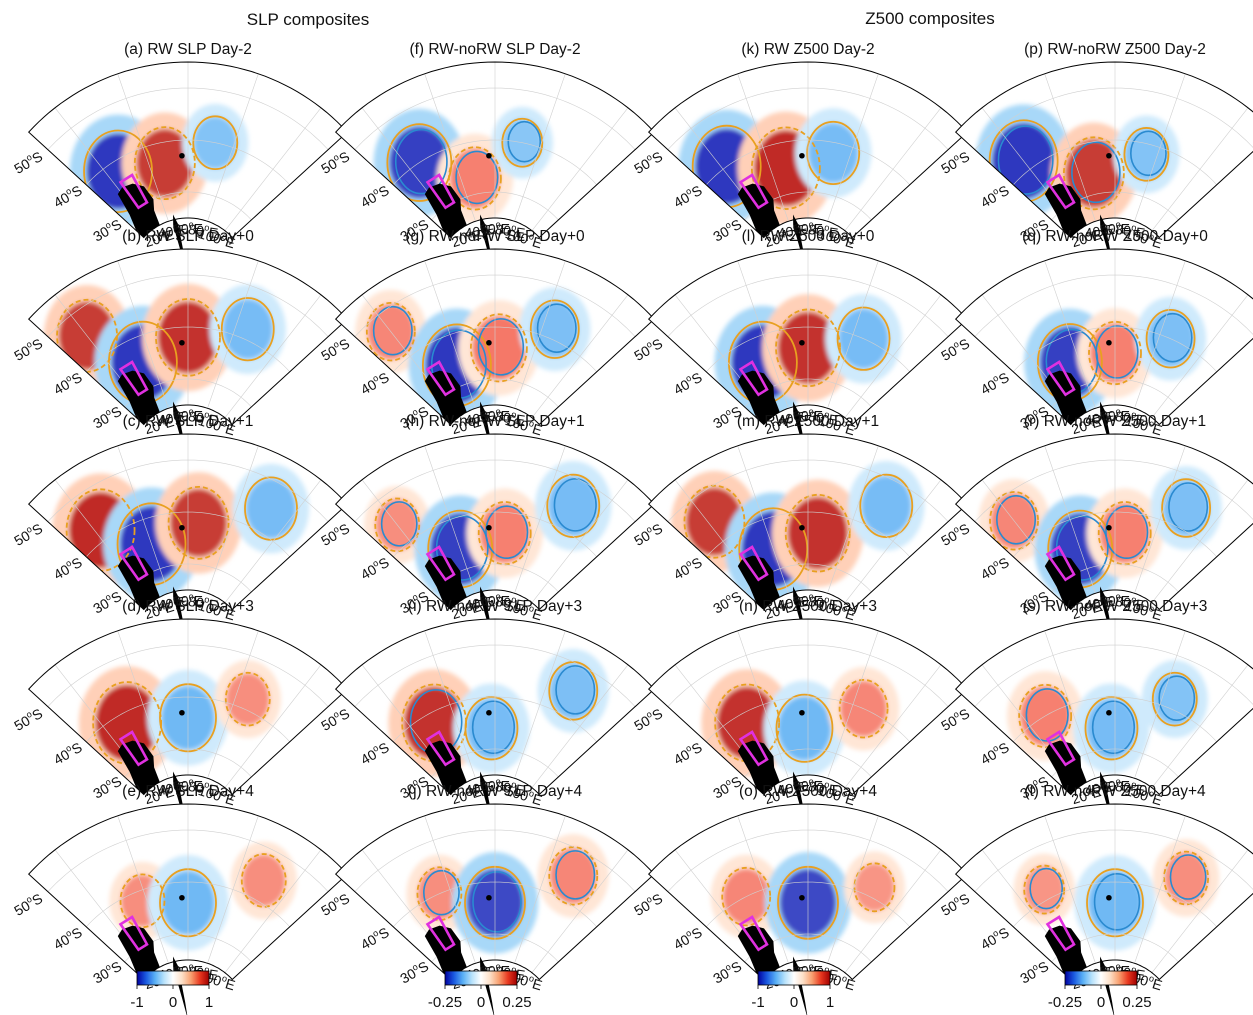 The width and height of the screenshot is (1253, 1015). What do you see at coordinates (171, 990) in the screenshot?
I see `colorbar-0: -1 0 1` at bounding box center [171, 990].